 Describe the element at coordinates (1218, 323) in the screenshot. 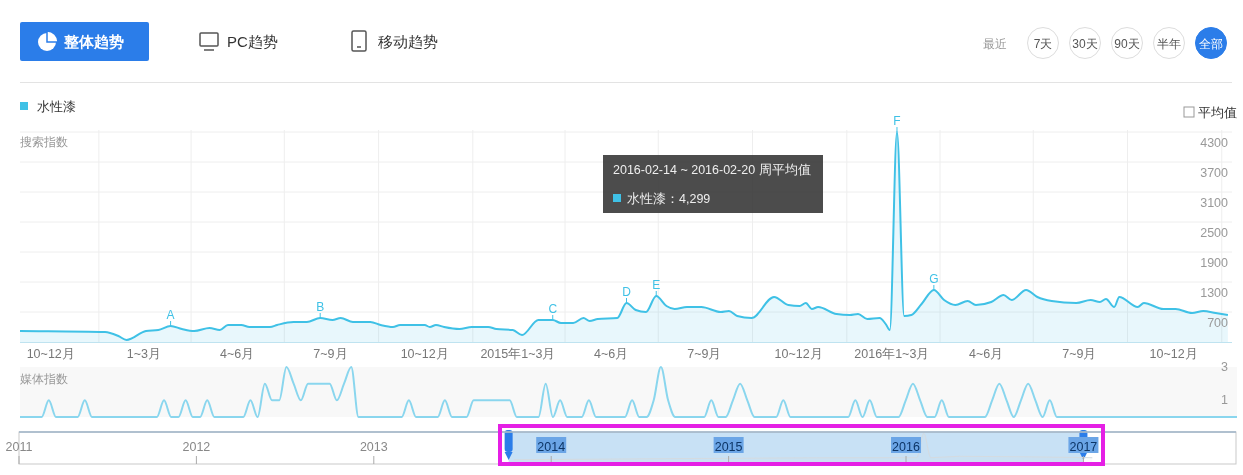

I see `y-tick-label: 700` at that location.